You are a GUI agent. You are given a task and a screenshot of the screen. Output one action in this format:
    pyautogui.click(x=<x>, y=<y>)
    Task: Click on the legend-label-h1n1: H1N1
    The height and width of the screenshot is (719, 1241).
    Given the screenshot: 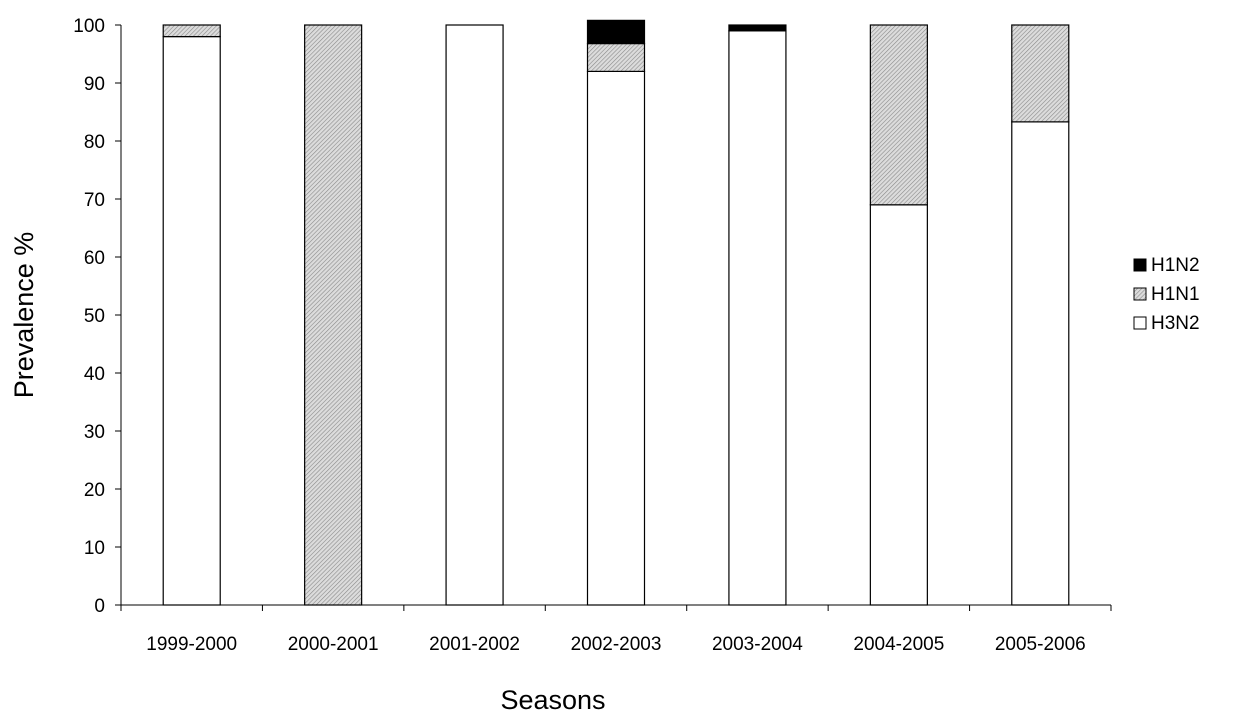 What is the action you would take?
    pyautogui.click(x=1175, y=294)
    